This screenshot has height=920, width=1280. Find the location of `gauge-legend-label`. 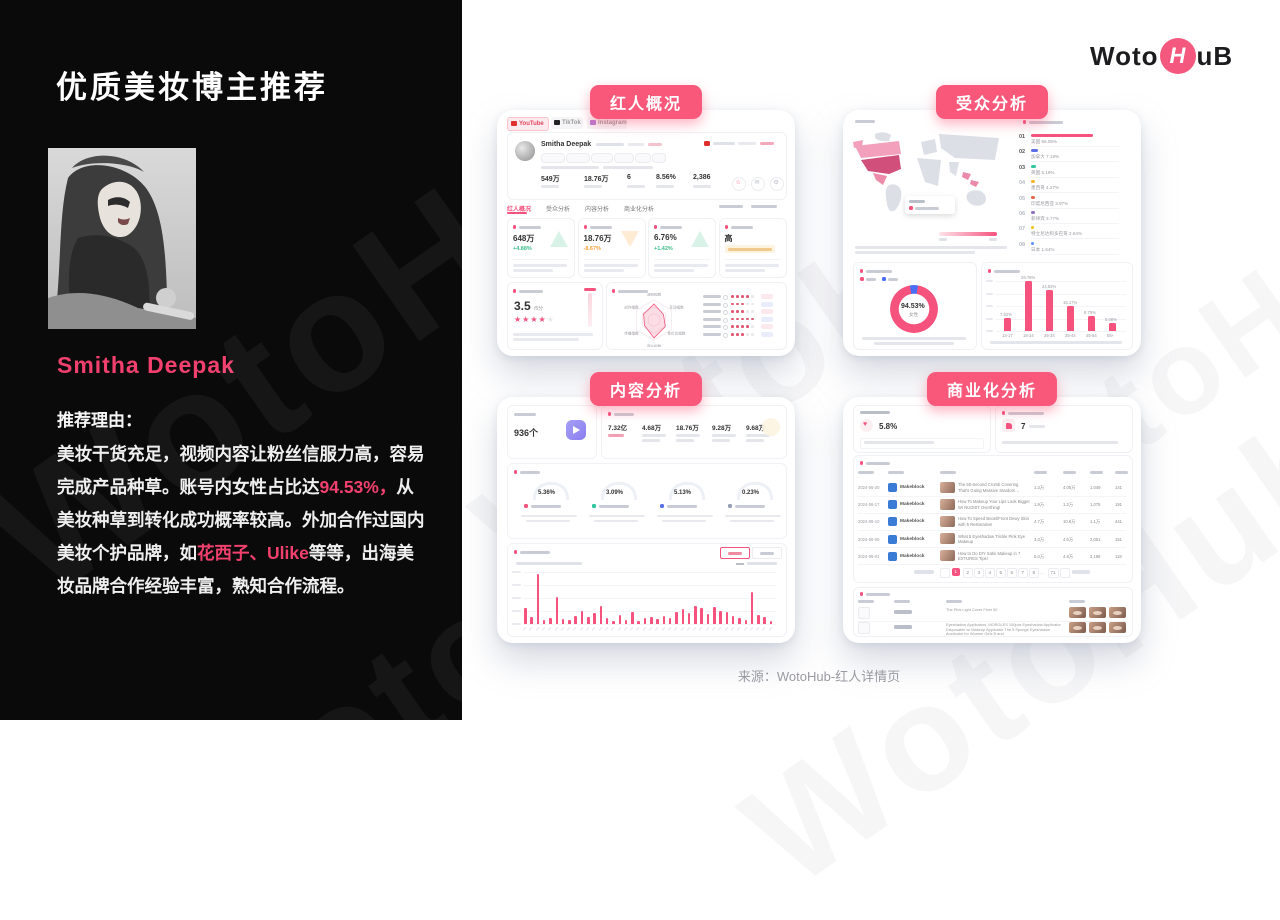

gauge-legend-label is located at coordinates (614, 506).